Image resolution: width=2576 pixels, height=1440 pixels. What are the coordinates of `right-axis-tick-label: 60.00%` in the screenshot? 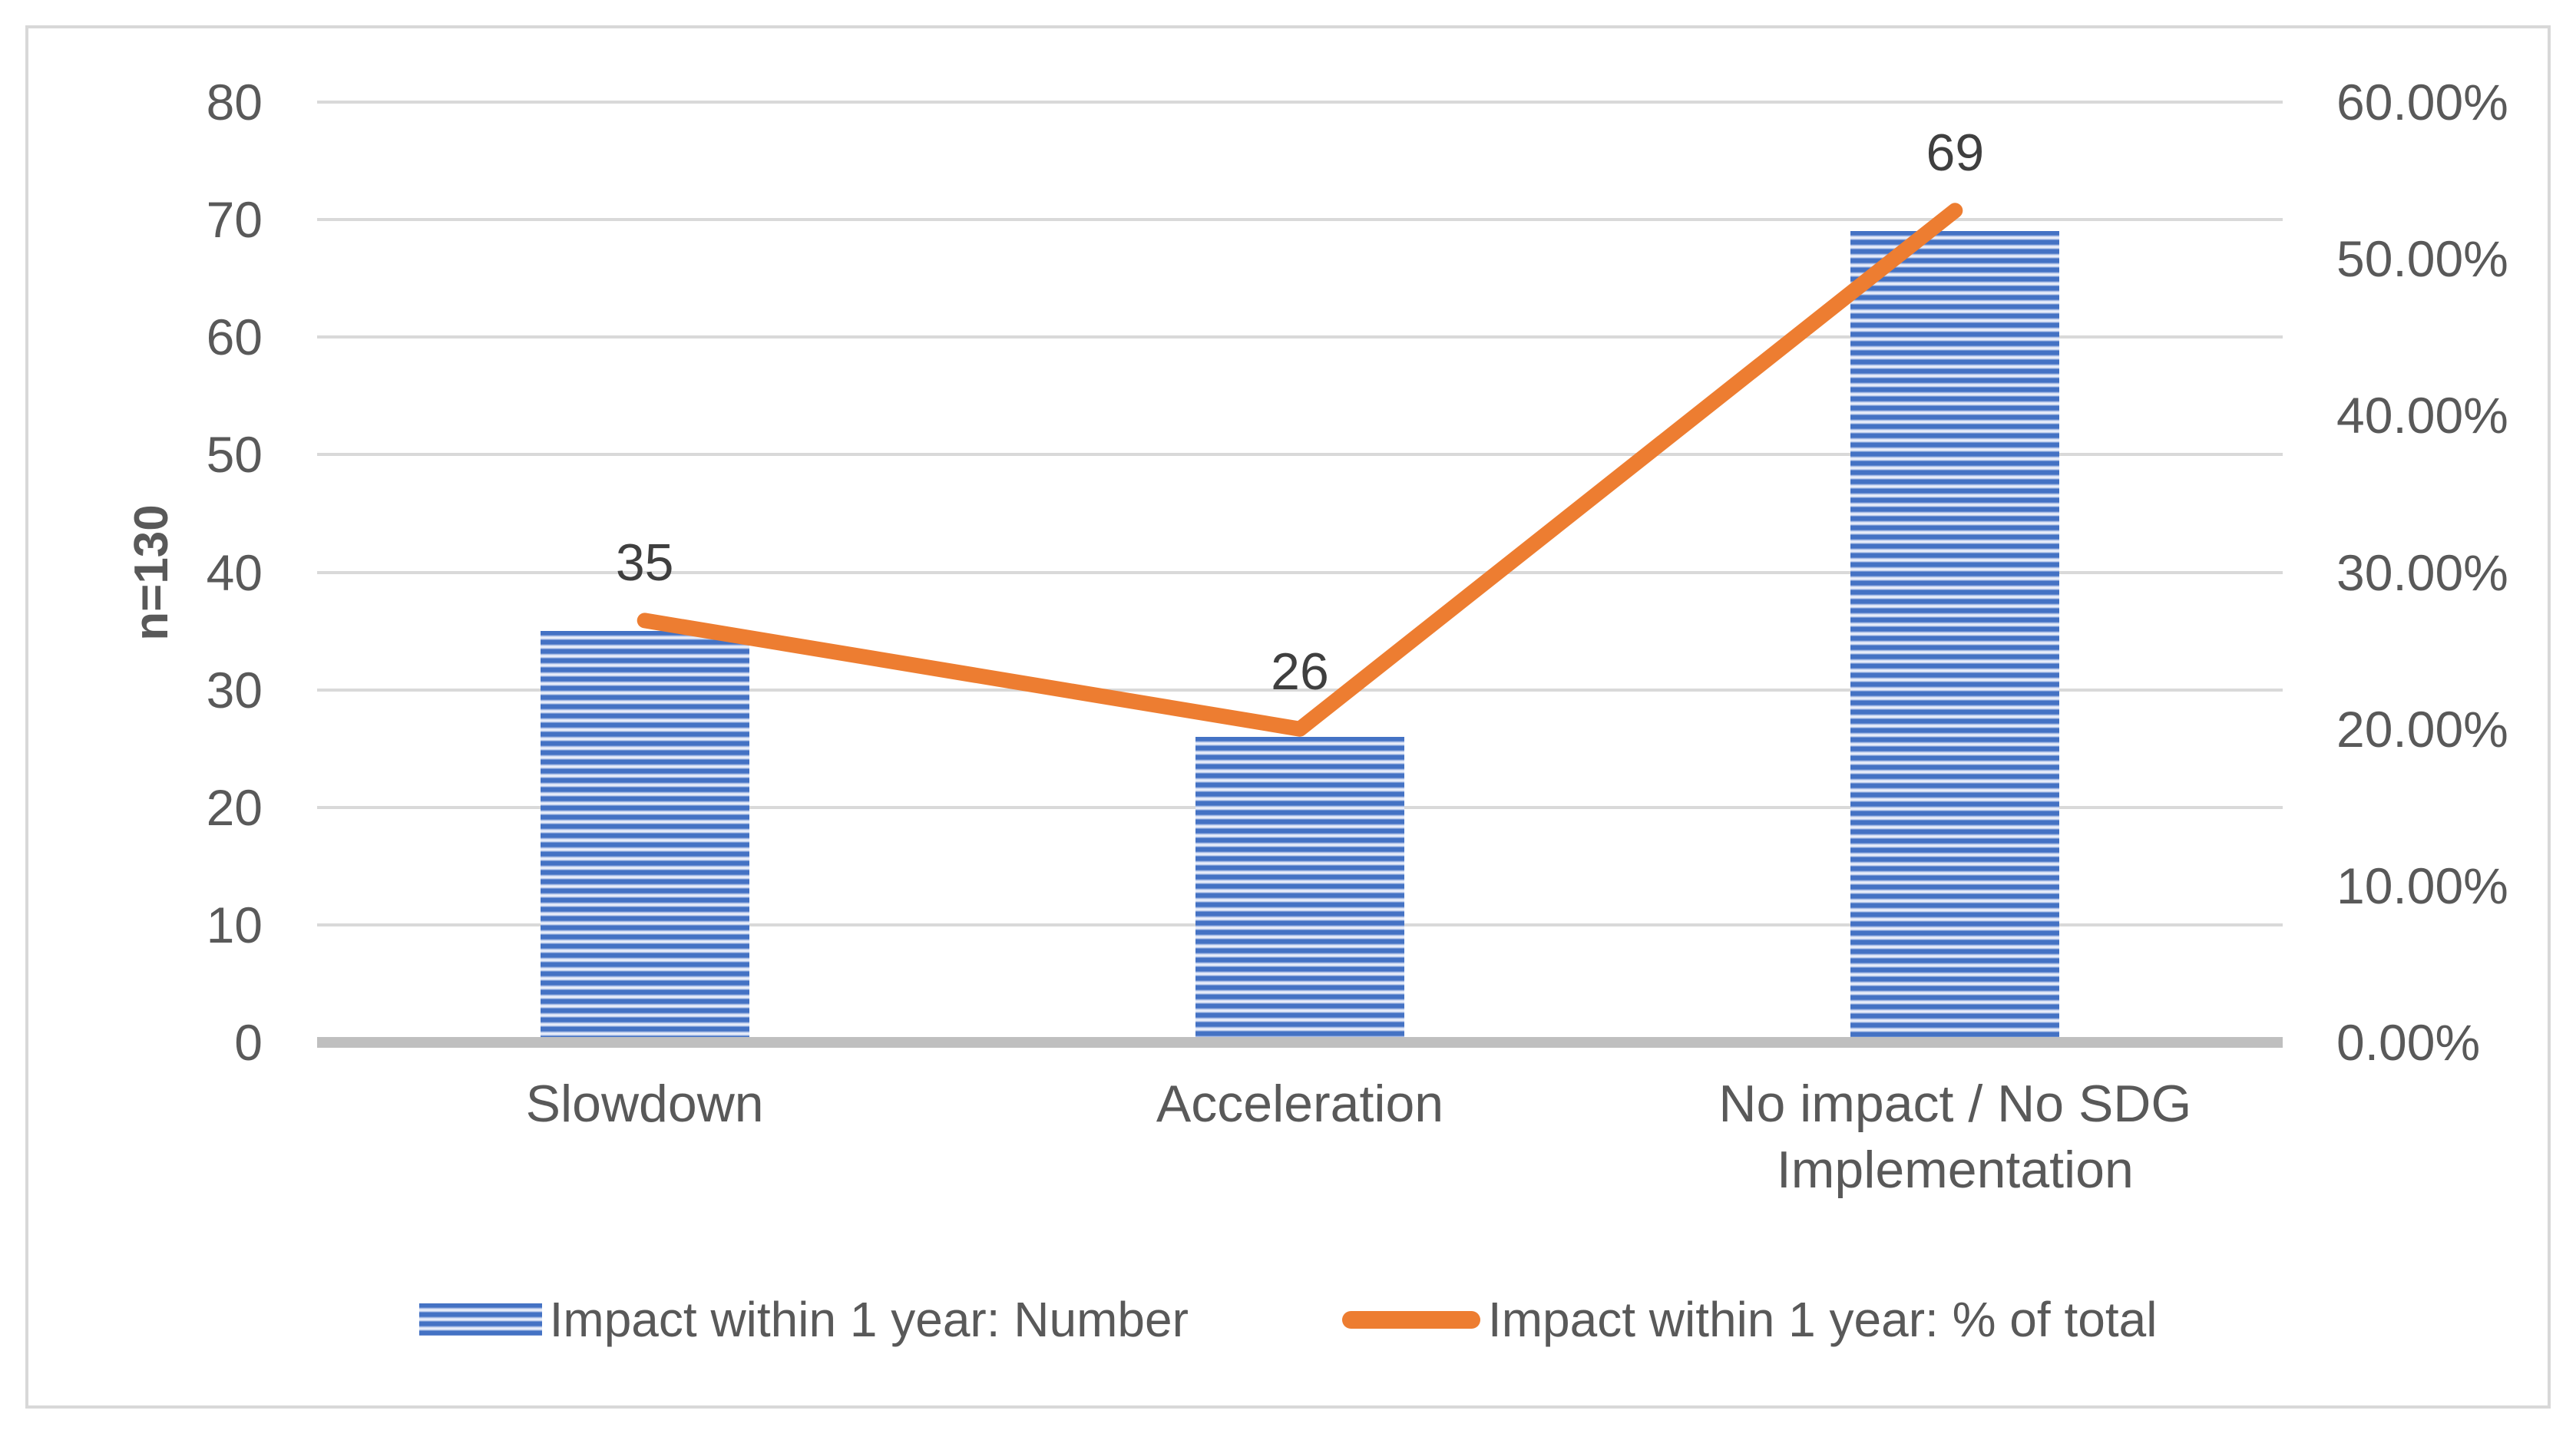 It's located at (2422, 102).